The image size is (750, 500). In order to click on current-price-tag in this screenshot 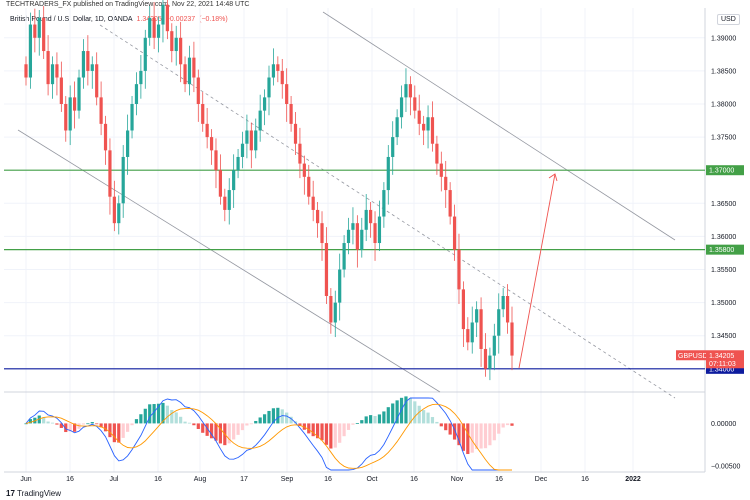, I will do `click(725, 359)`.